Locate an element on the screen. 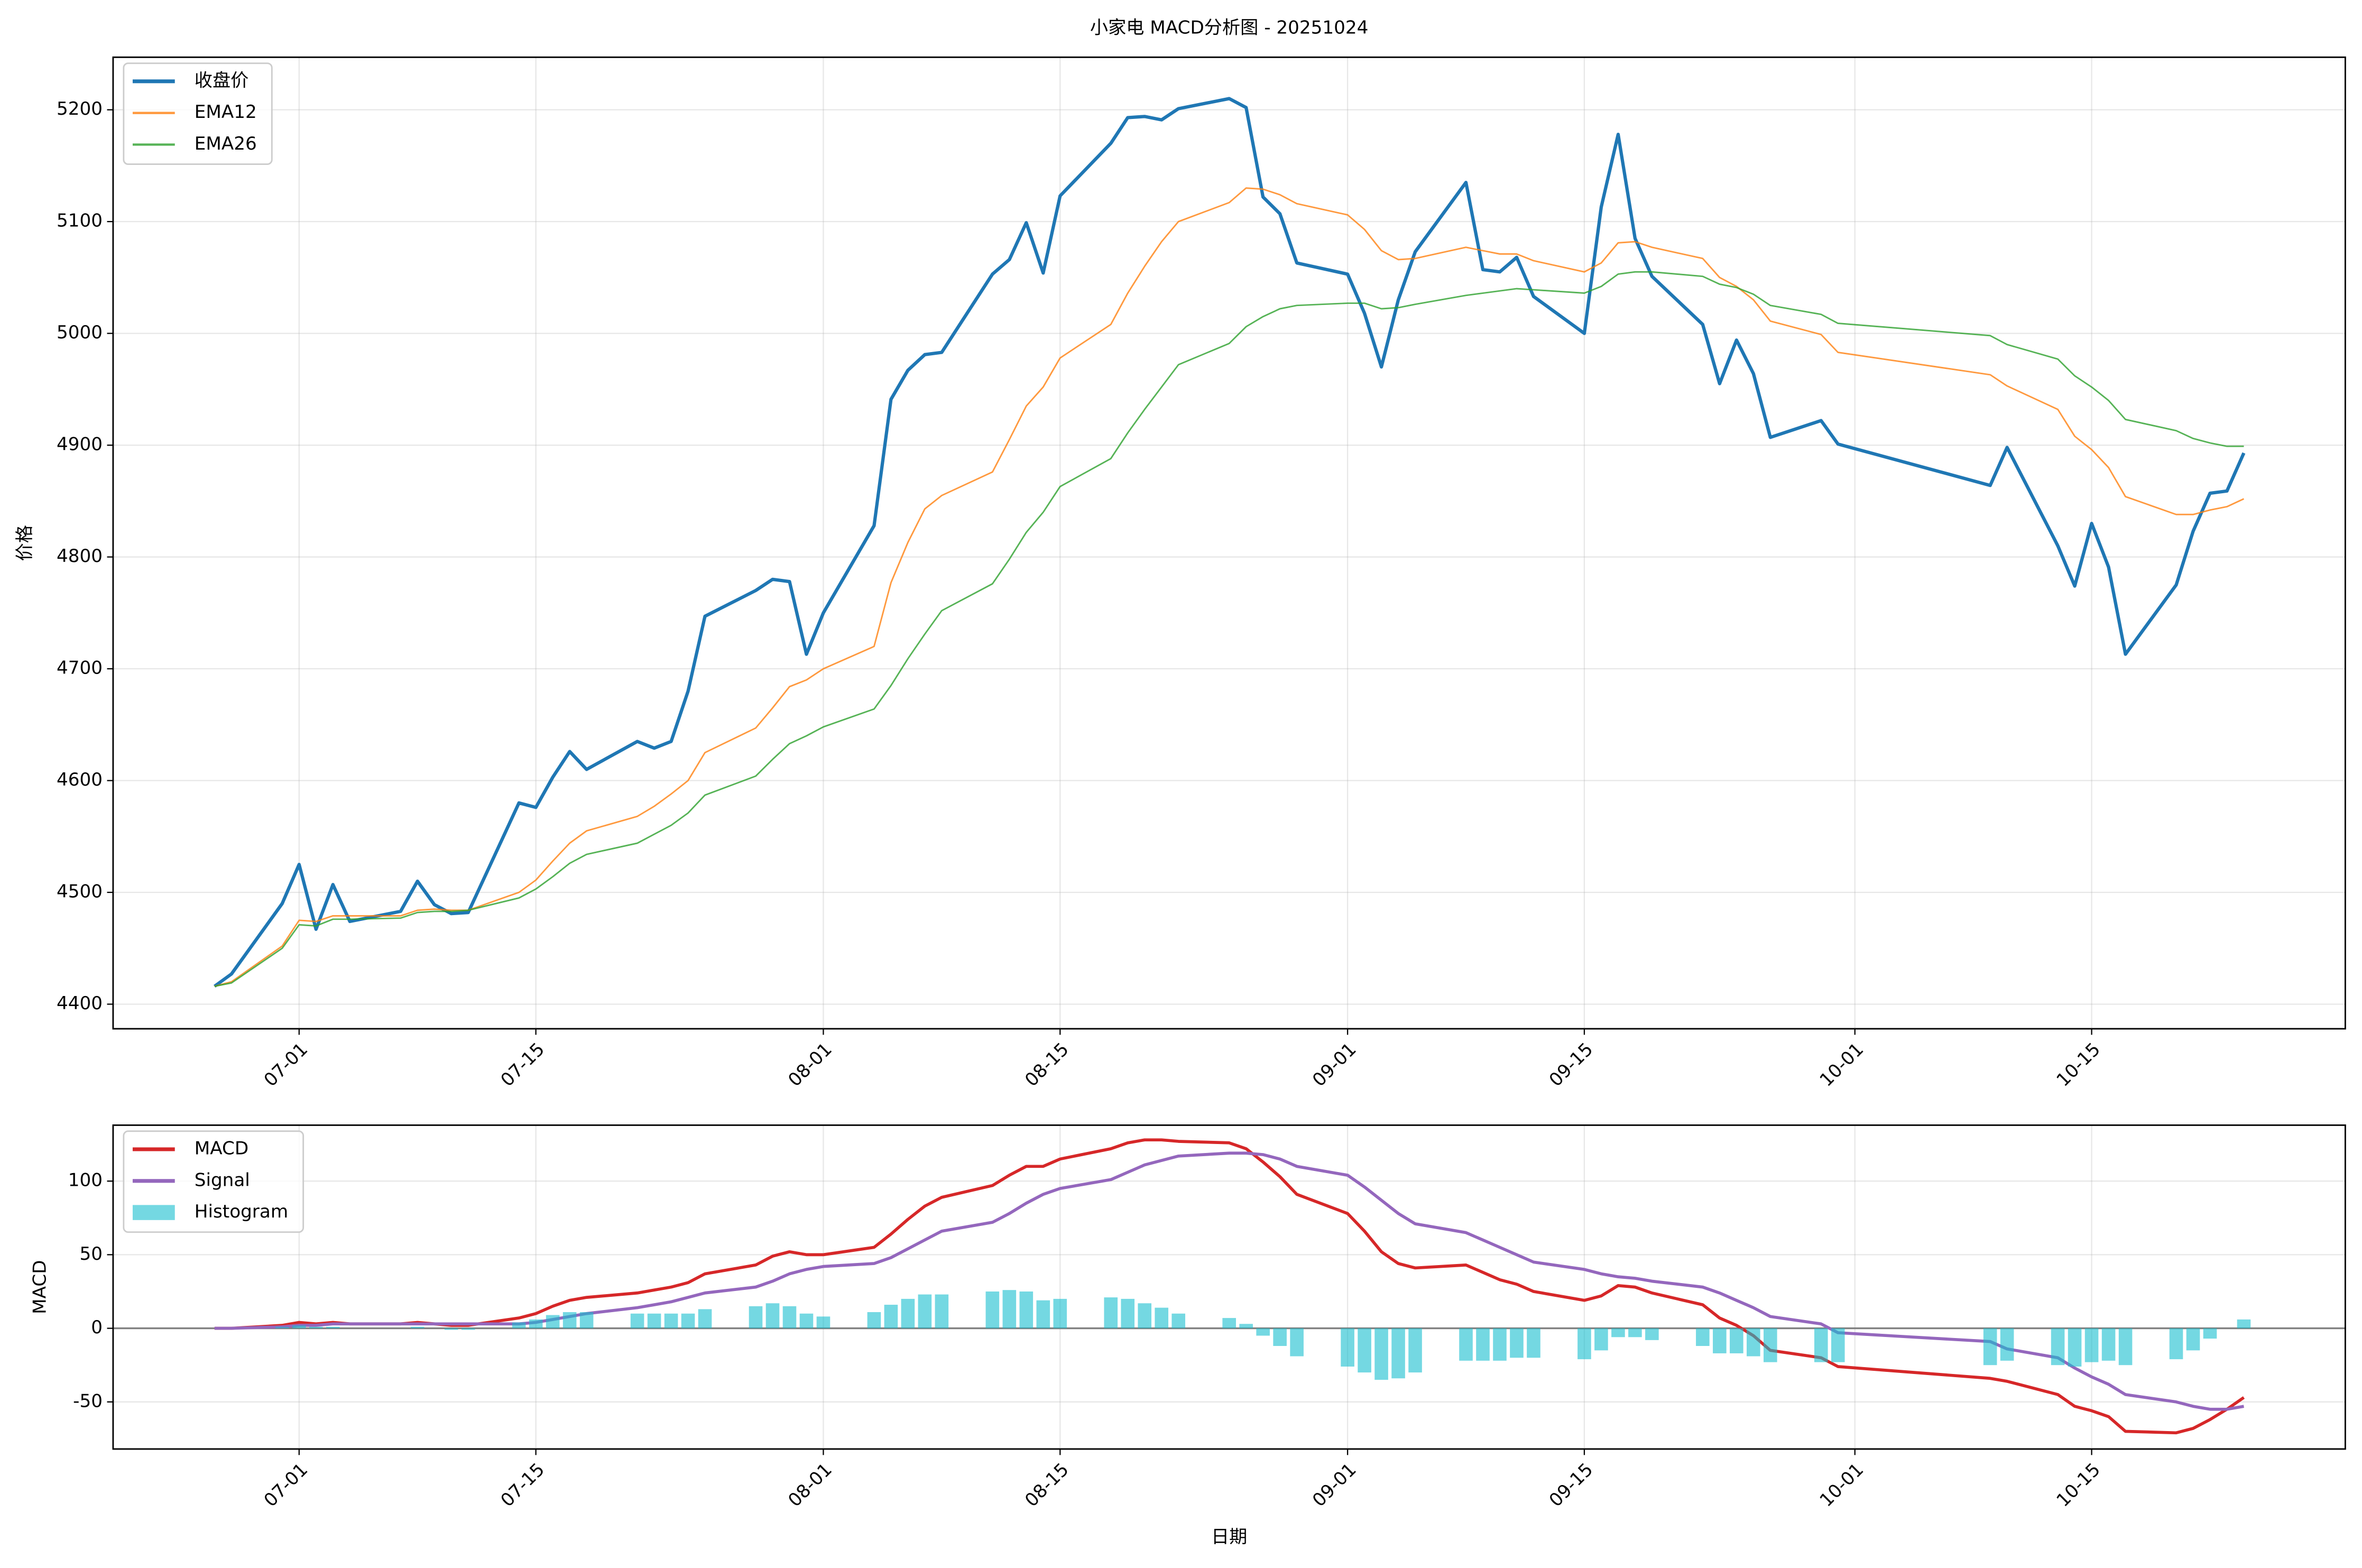 This screenshot has height=1568, width=2362. y-axis-label: MACD is located at coordinates (40, 1287).